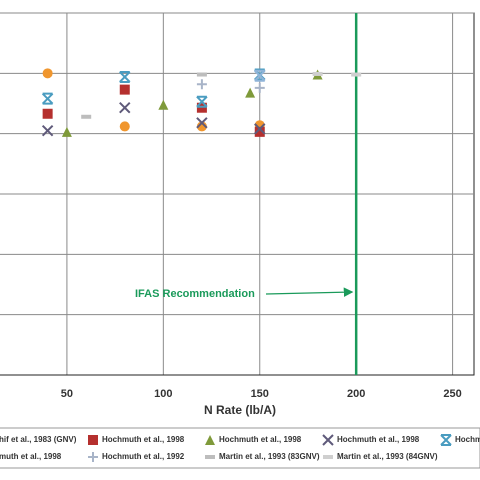  Describe the element at coordinates (38, 439) in the screenshot. I see `legend-label: hif et al., 1983 (GNV)` at that location.